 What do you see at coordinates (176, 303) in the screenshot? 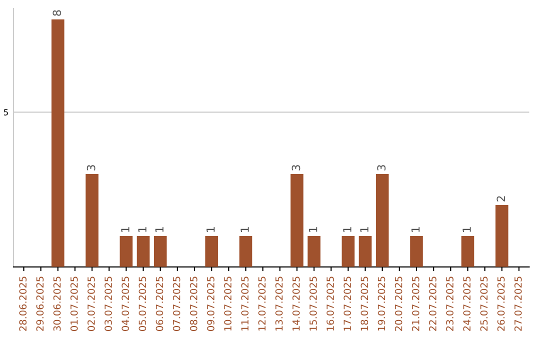
I see `x-tick-label: 07.07.2025` at bounding box center [176, 303].